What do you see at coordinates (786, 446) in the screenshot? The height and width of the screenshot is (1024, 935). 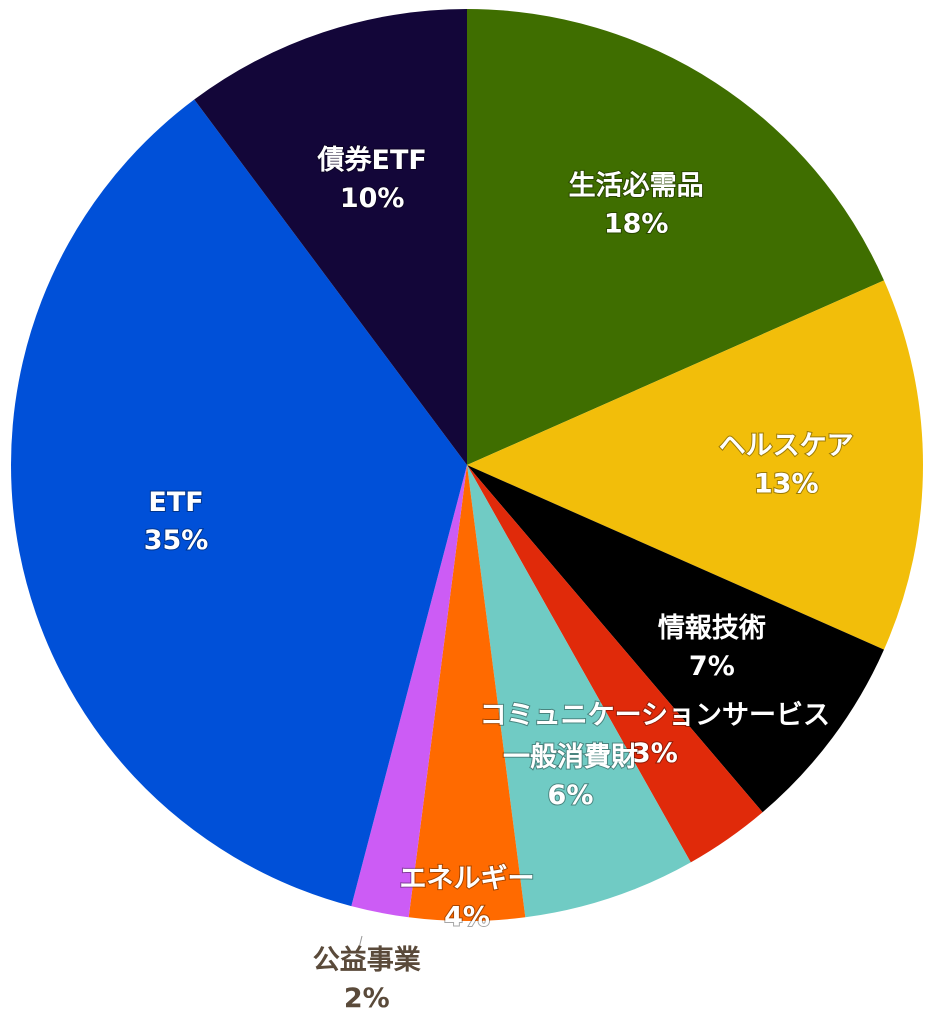 I see `slice-label: ヘルスケア` at bounding box center [786, 446].